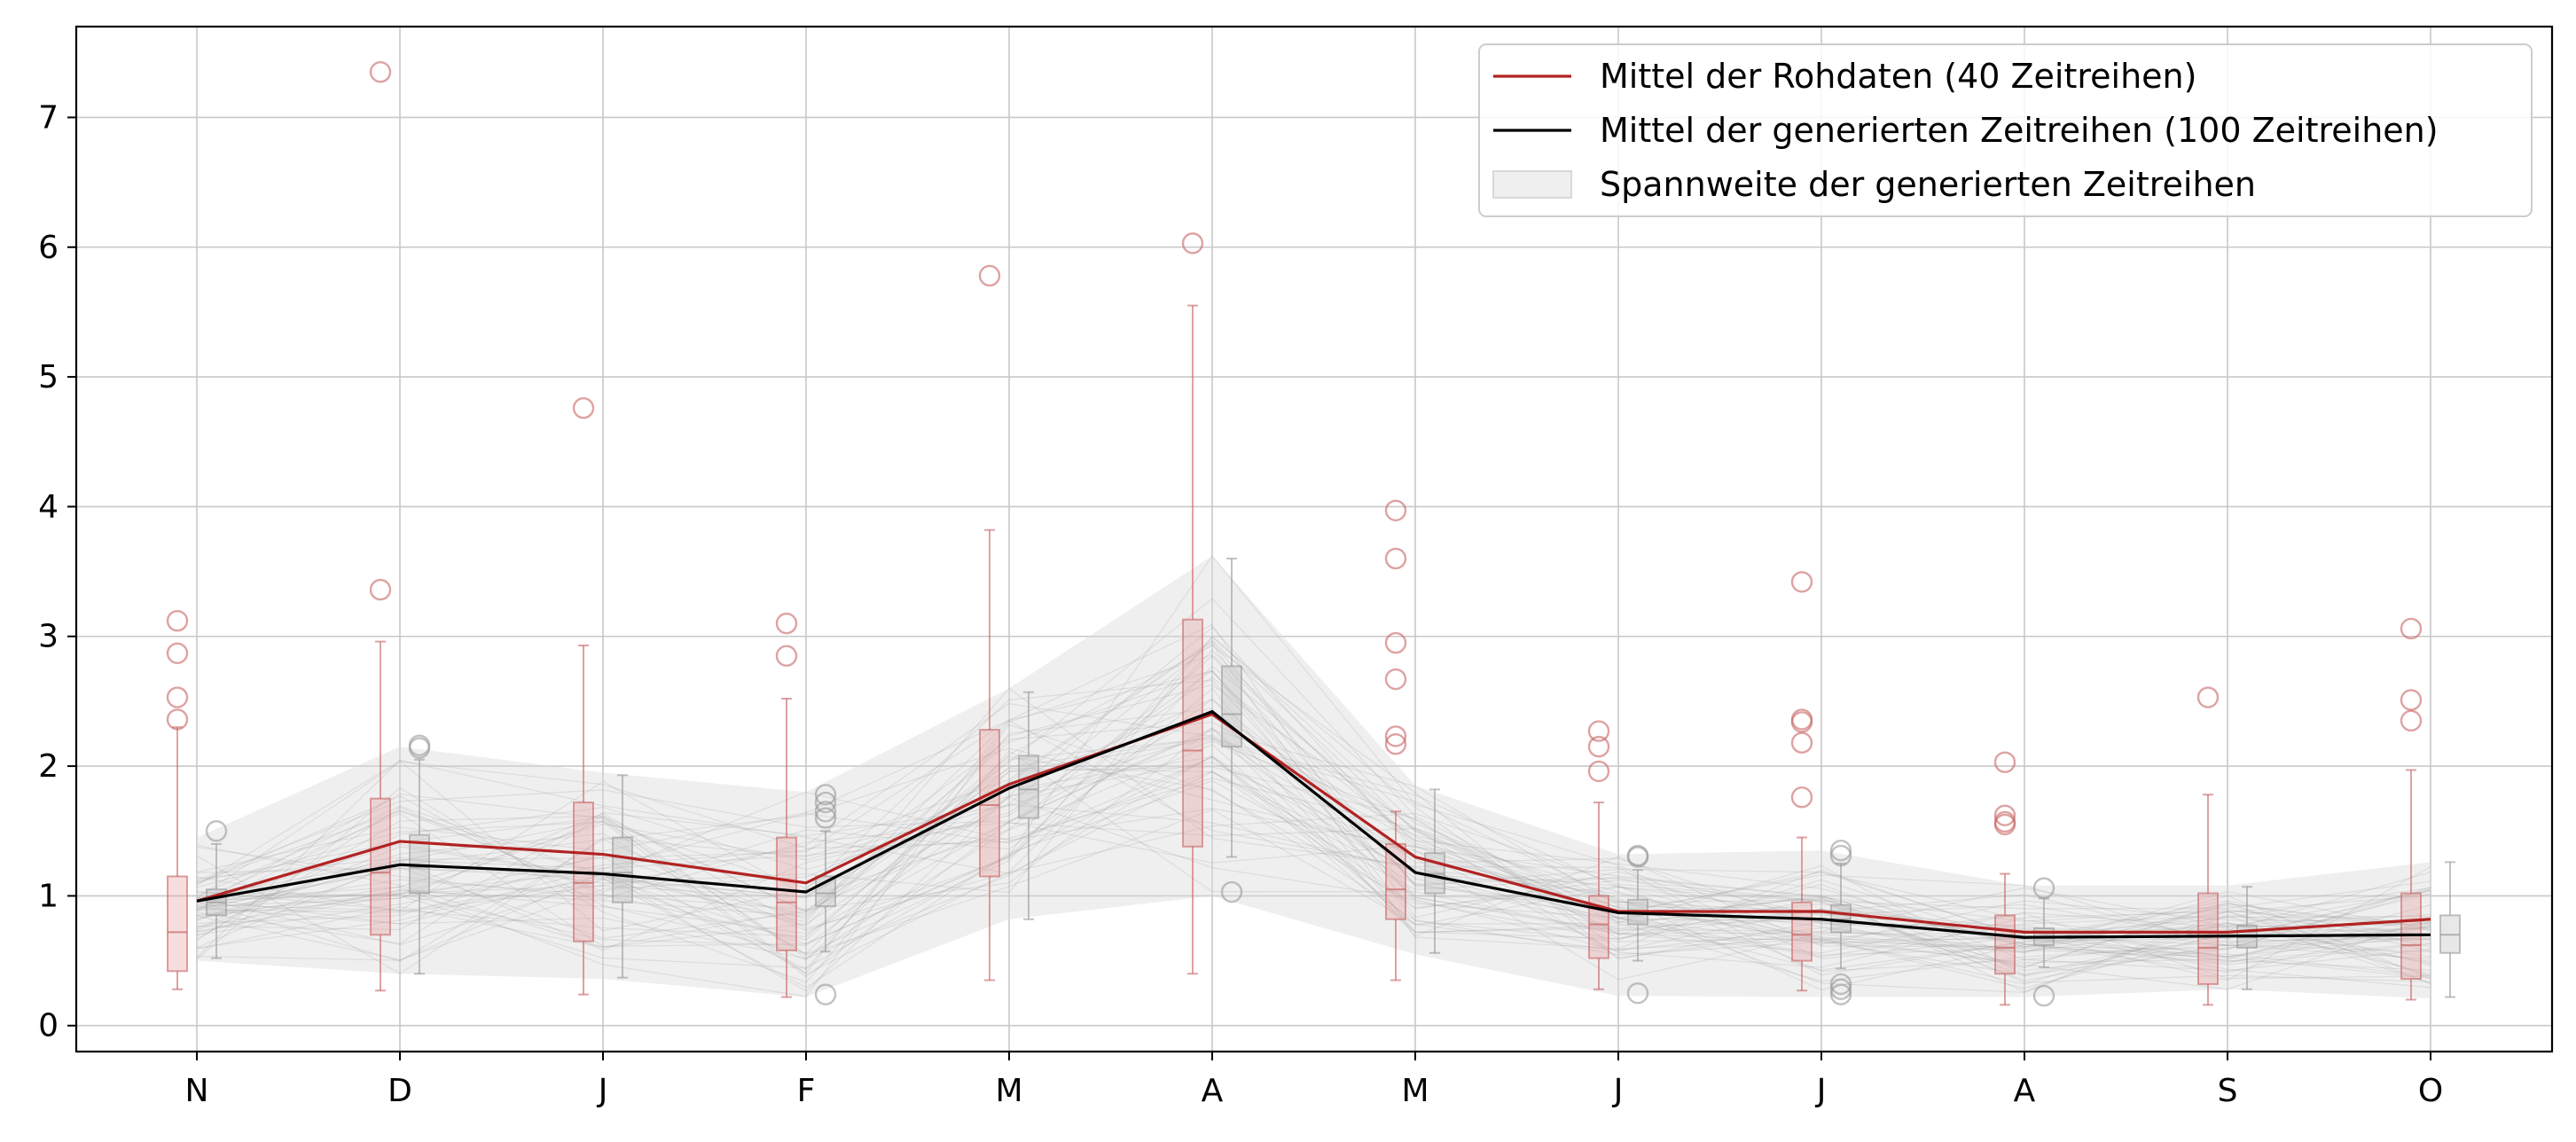 Image resolution: width=2576 pixels, height=1142 pixels. Describe the element at coordinates (2430, 1091) in the screenshot. I see `x-tick-label: O` at that location.